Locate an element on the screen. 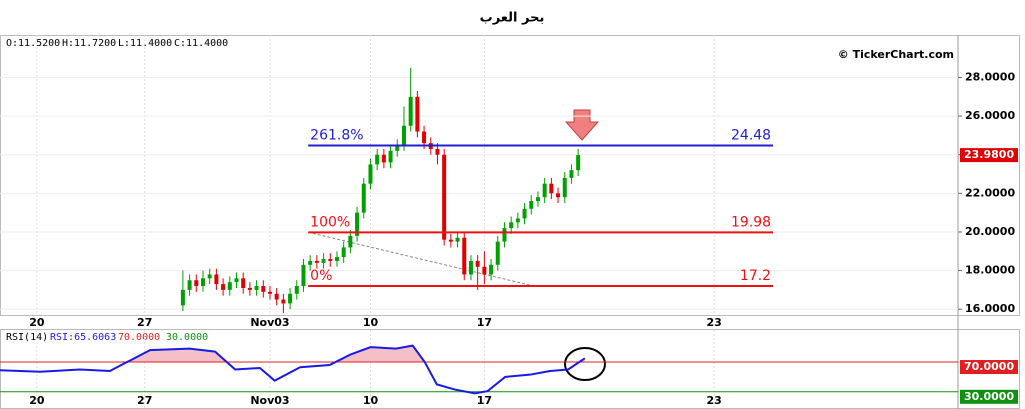  fib-value-label: 24.48 is located at coordinates (751, 135).